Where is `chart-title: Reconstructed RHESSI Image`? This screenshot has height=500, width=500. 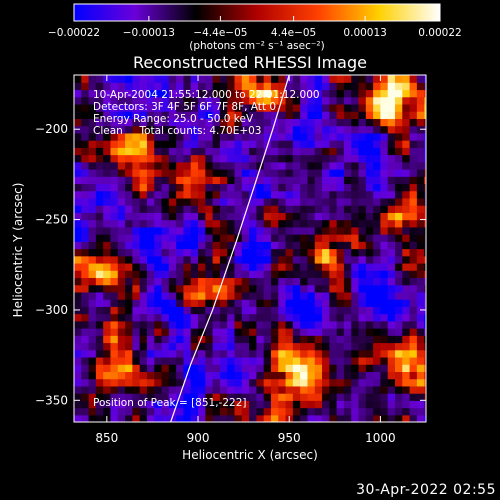
chart-title: Reconstructed RHESSI Image is located at coordinates (250, 62).